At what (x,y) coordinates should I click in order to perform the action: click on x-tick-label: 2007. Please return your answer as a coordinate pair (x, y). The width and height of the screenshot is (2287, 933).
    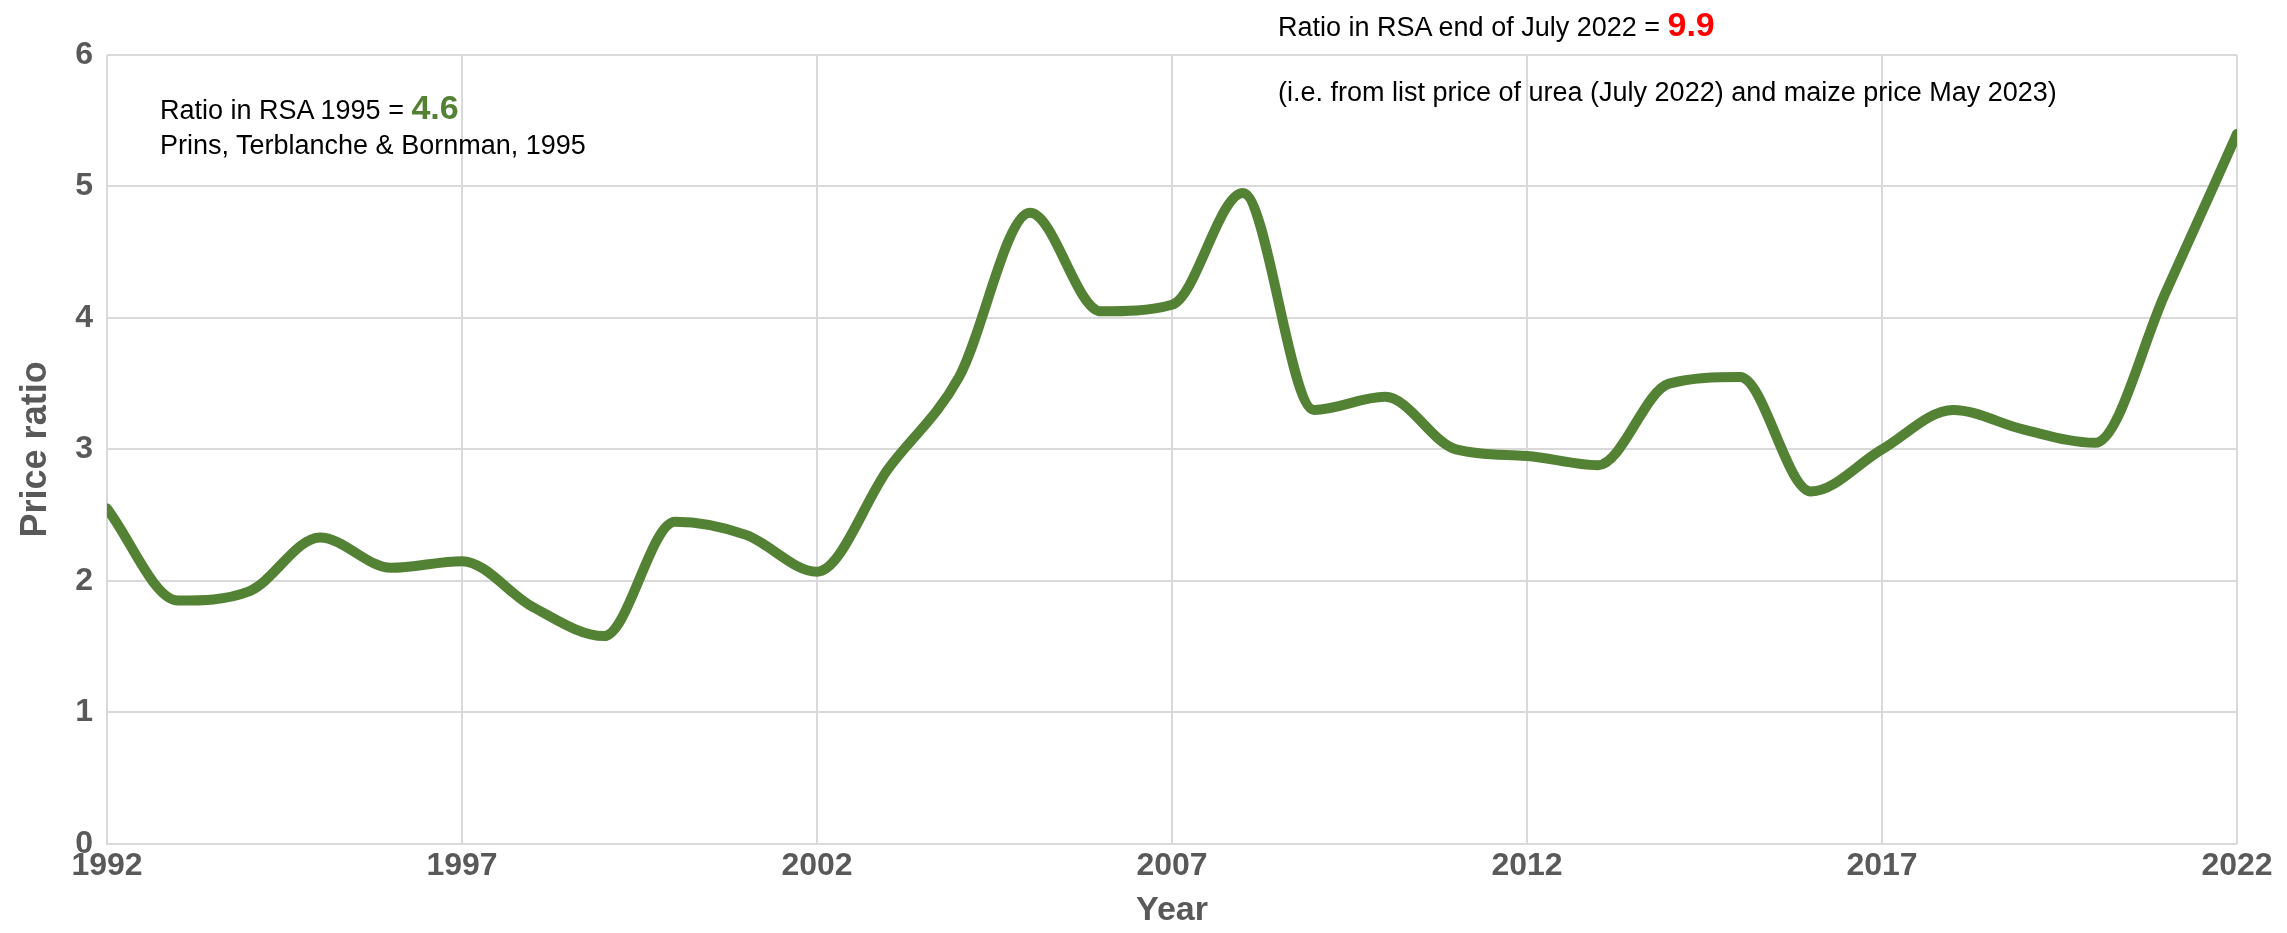
    Looking at the image, I should click on (1172, 863).